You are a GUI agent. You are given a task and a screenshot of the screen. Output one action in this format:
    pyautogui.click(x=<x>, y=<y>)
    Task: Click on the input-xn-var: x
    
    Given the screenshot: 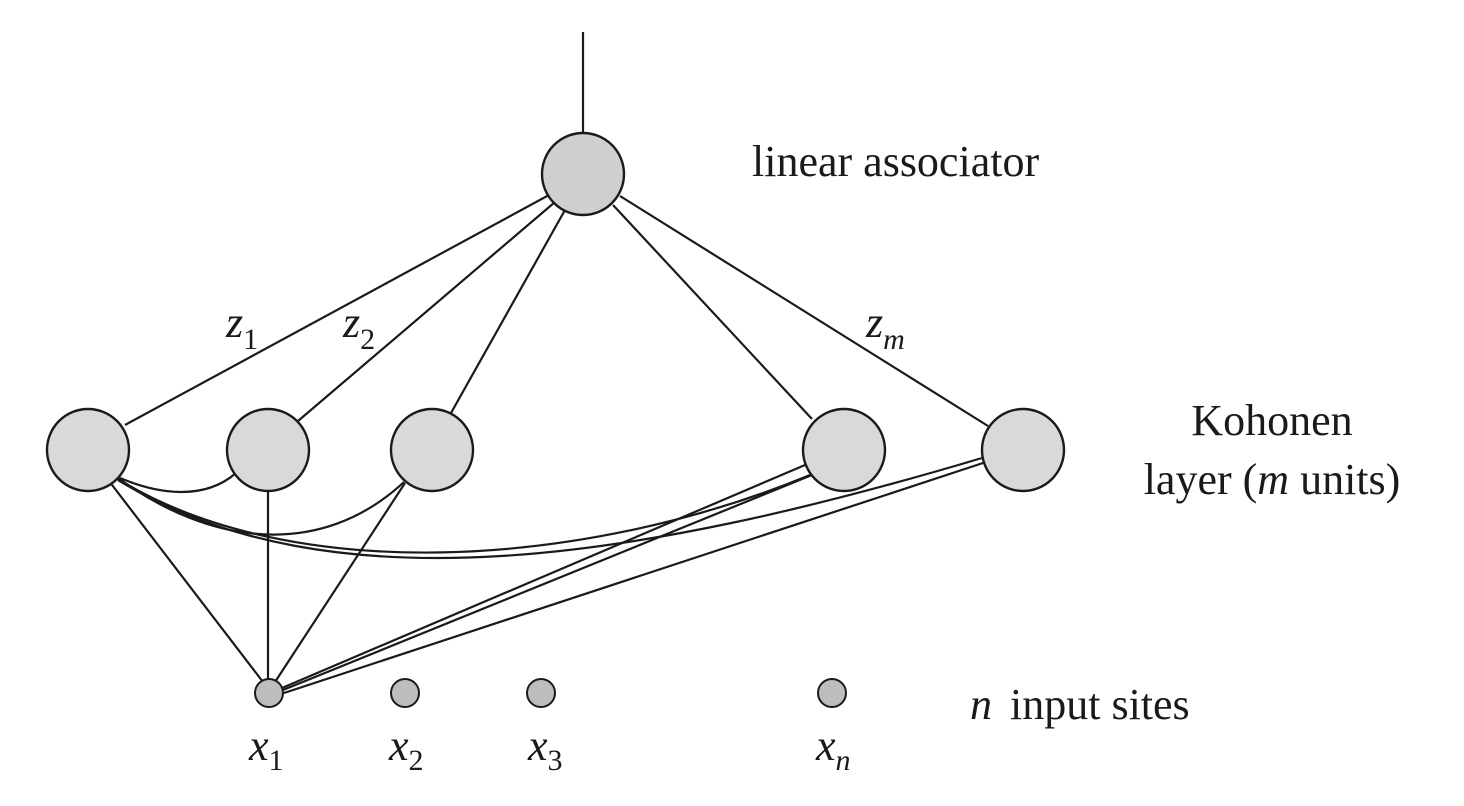 What is the action you would take?
    pyautogui.click(x=825, y=745)
    